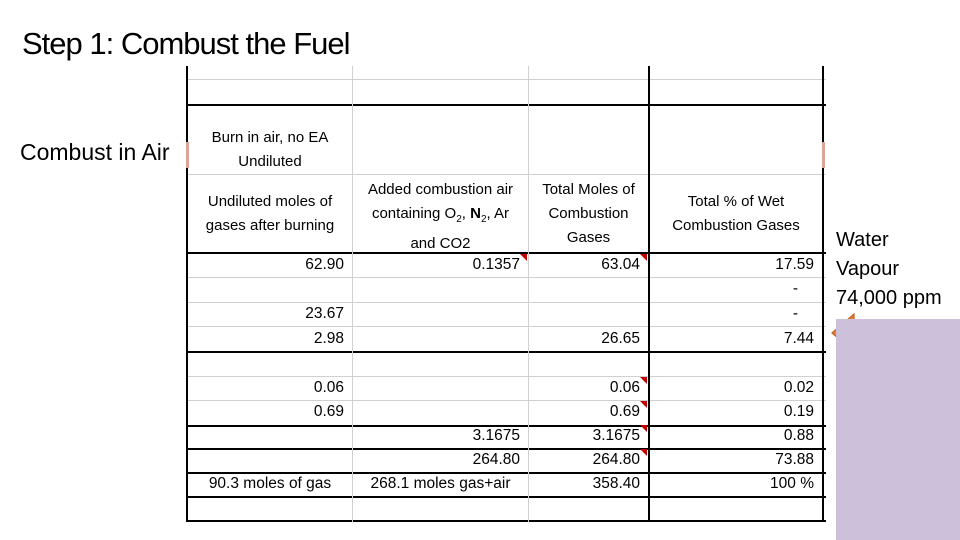  I want to click on header-line: Undiluted moles of, so click(270, 201).